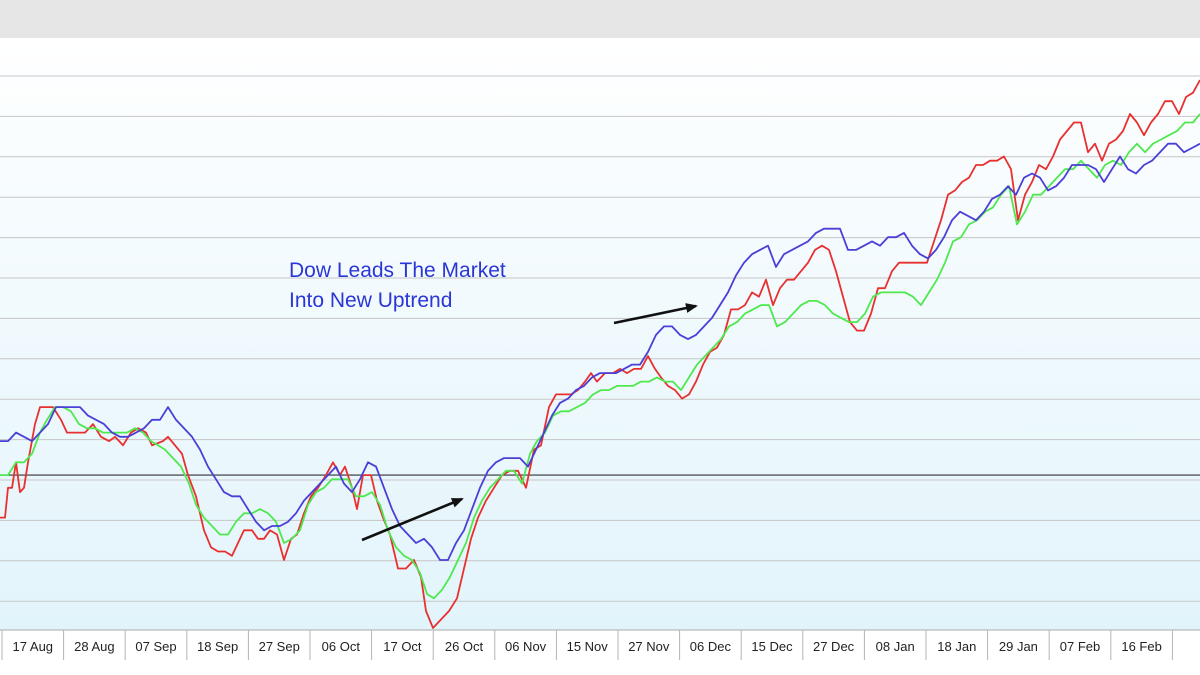 The width and height of the screenshot is (1200, 675). What do you see at coordinates (94, 646) in the screenshot?
I see `x-tick-label: 28 Aug` at bounding box center [94, 646].